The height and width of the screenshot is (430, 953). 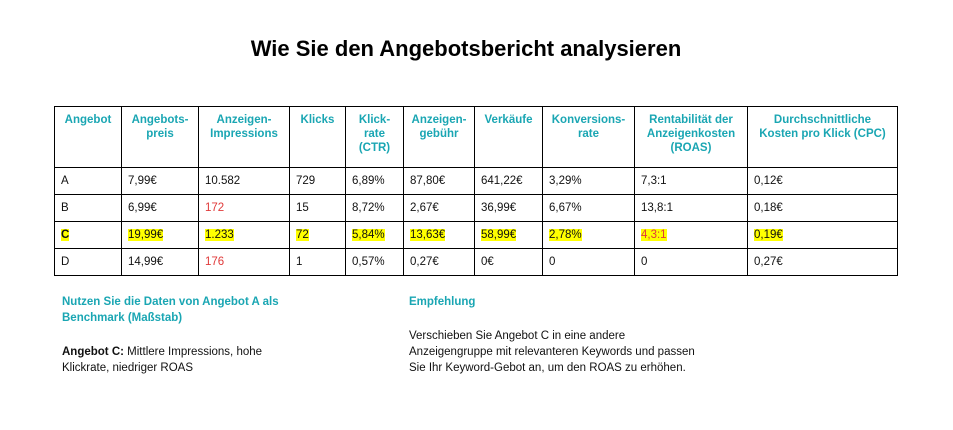 What do you see at coordinates (588, 181) in the screenshot?
I see `cell-konversionsrate: 3,29%` at bounding box center [588, 181].